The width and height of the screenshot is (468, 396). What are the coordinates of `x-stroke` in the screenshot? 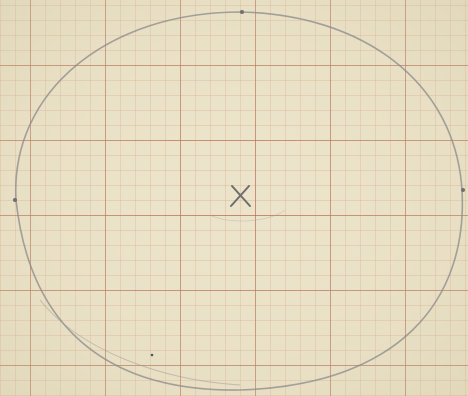 It's located at (240, 196).